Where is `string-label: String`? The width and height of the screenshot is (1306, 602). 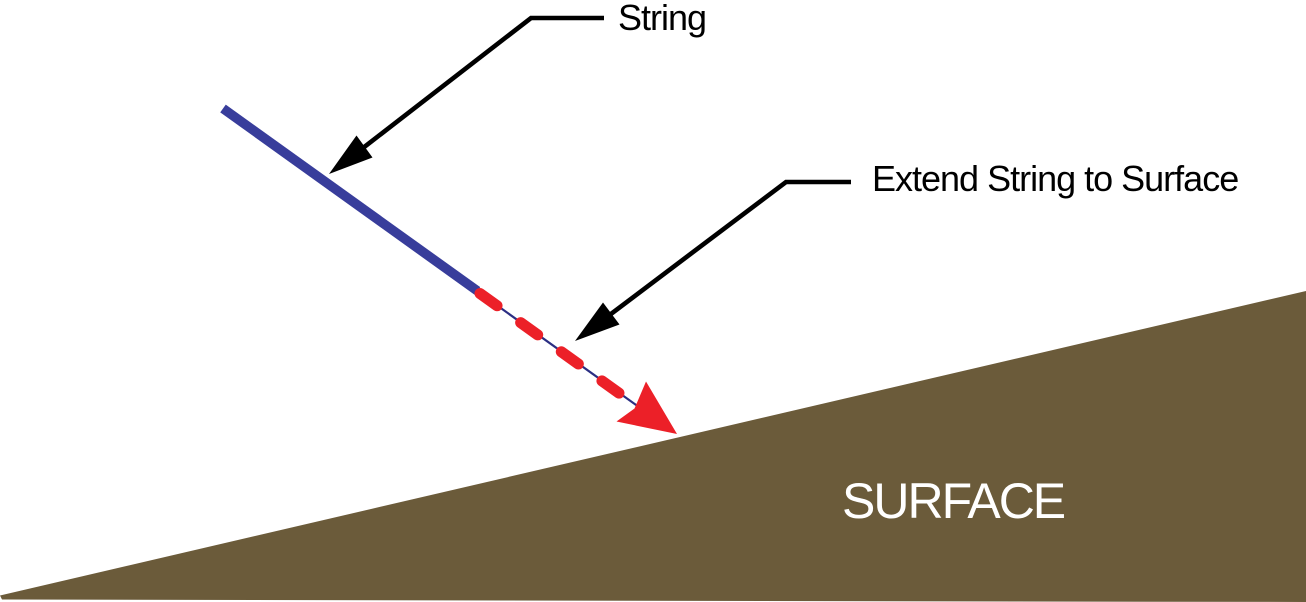 string-label: String is located at coordinates (662, 19).